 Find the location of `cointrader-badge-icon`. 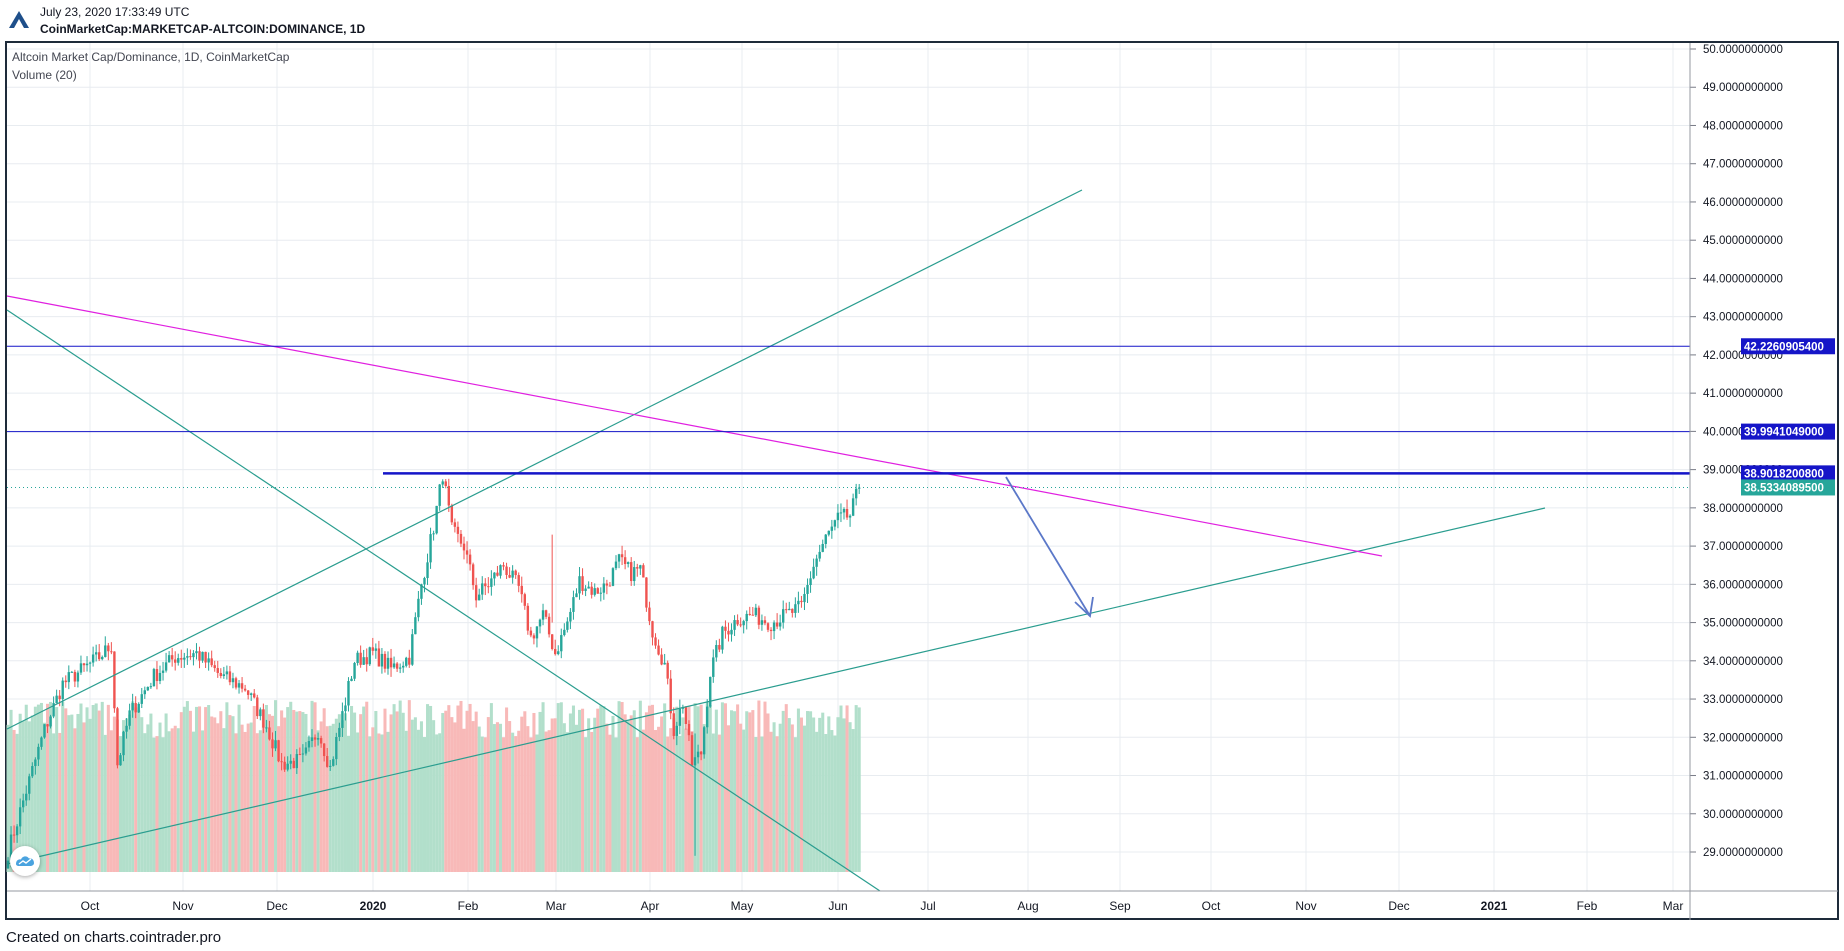

cointrader-badge-icon is located at coordinates (25, 861).